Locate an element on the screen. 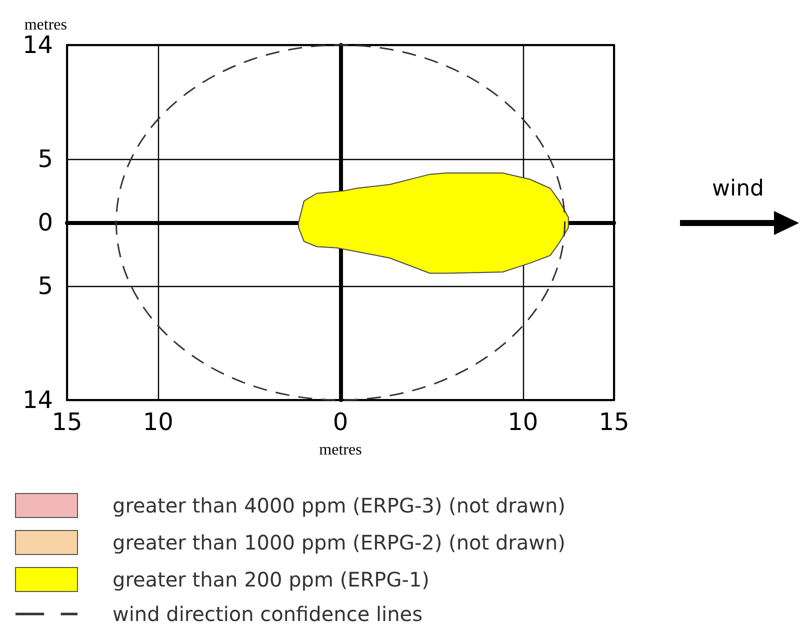 This screenshot has width=803, height=627. legend-label: greater than 4000 ppm (ERPG-3) (not drawn) is located at coordinates (339, 506).